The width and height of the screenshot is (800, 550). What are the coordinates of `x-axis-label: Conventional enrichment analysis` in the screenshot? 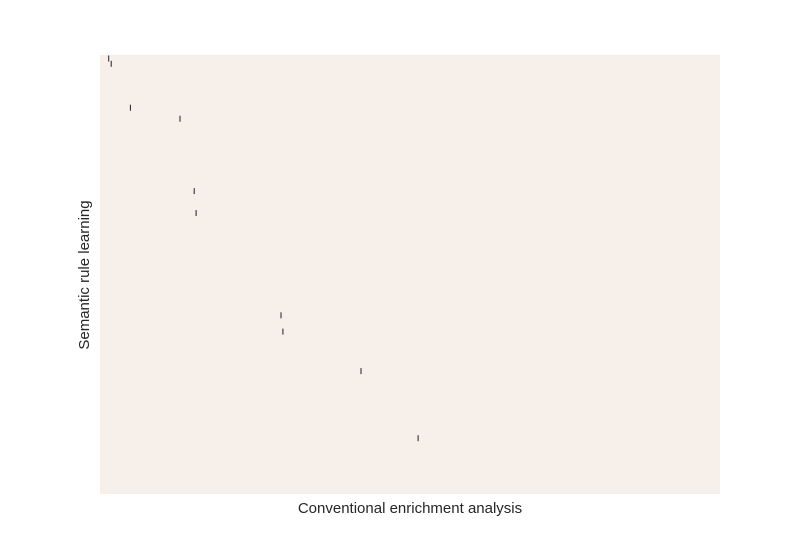 It's located at (410, 508).